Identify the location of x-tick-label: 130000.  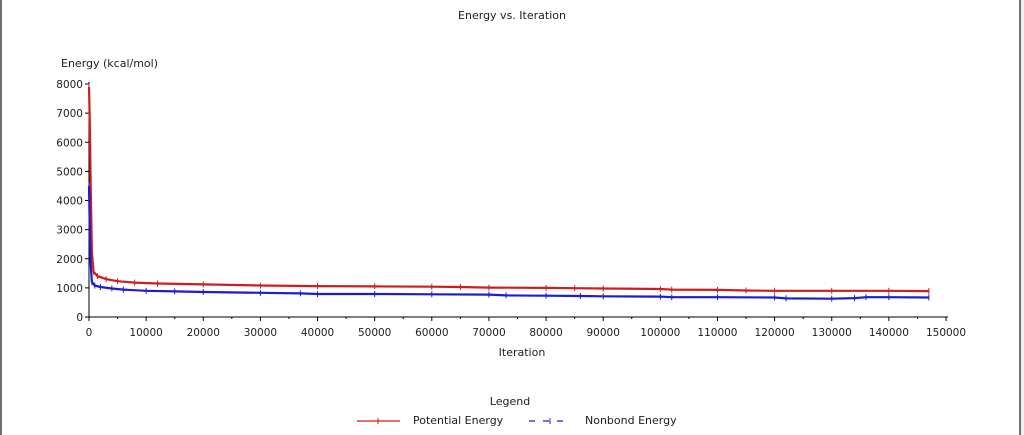
(832, 333).